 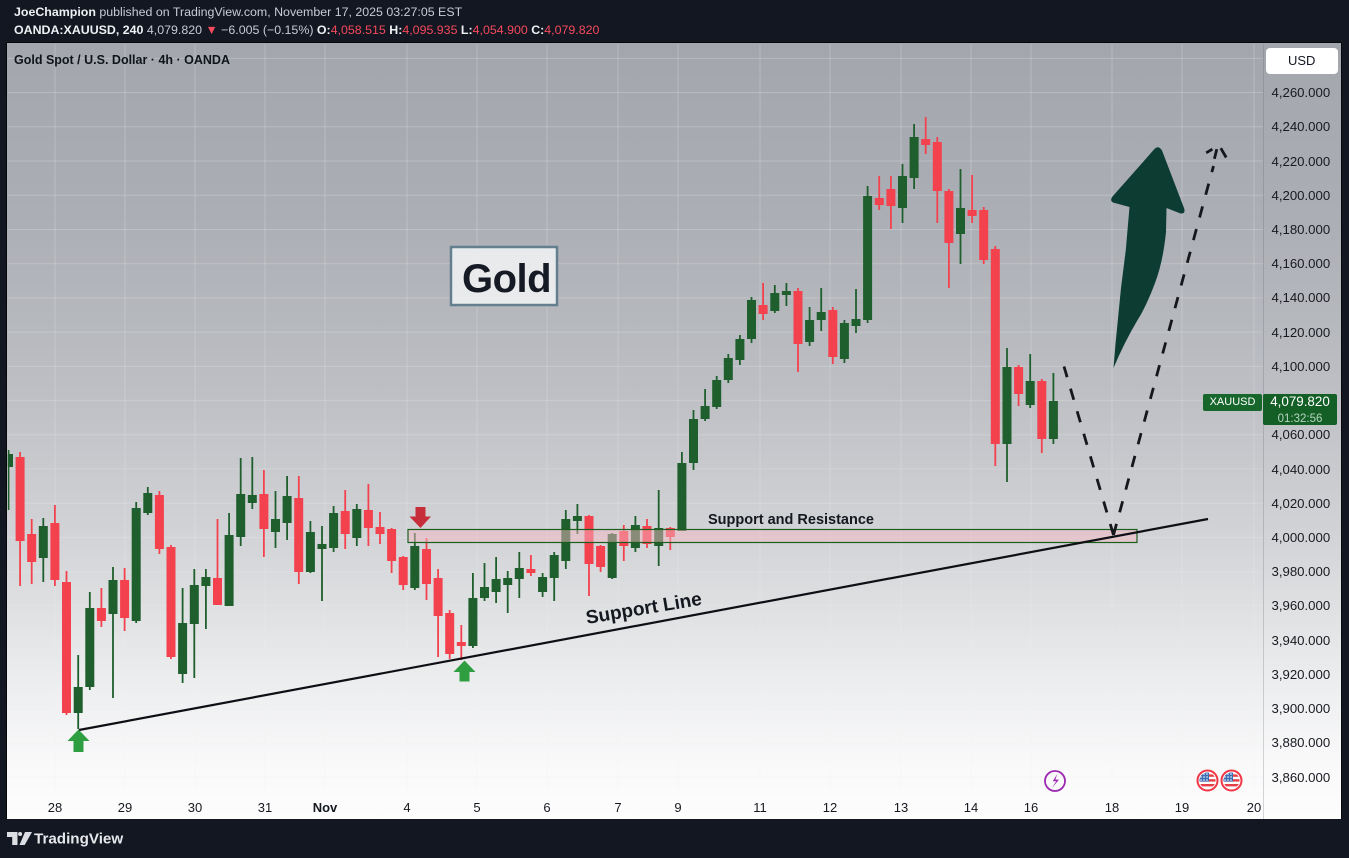 I want to click on svg-text: Gold, so click(x=506, y=279).